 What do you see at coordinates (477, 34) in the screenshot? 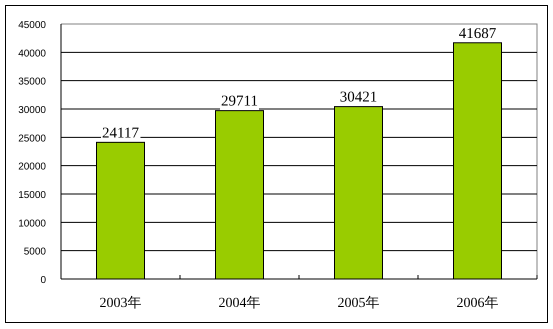
I see `data-label: 41687` at bounding box center [477, 34].